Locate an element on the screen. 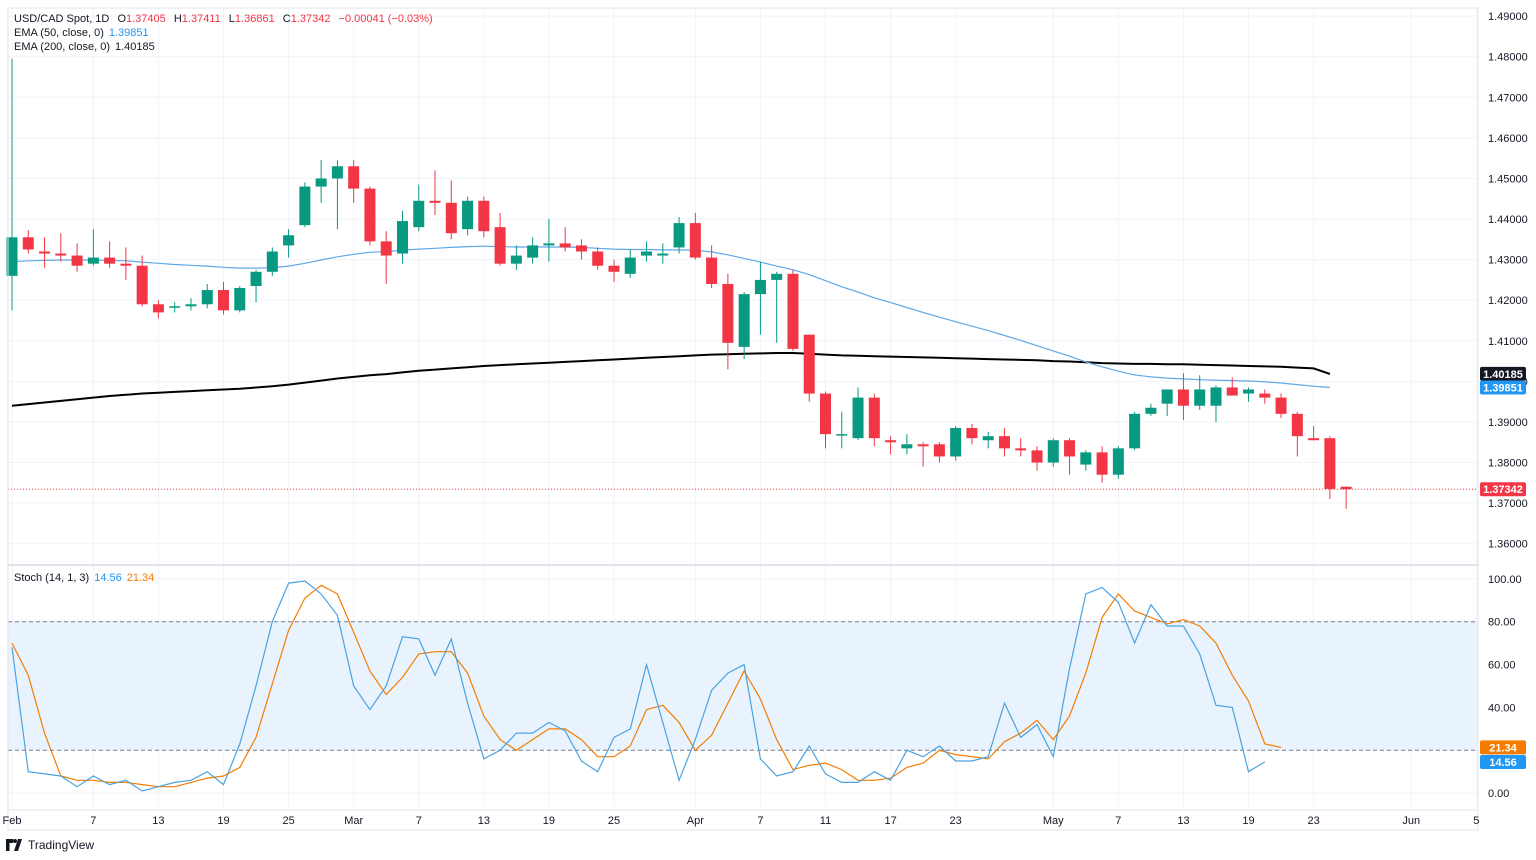 The height and width of the screenshot is (860, 1536). ema50-price-tag: 1.39851 is located at coordinates (1503, 388).